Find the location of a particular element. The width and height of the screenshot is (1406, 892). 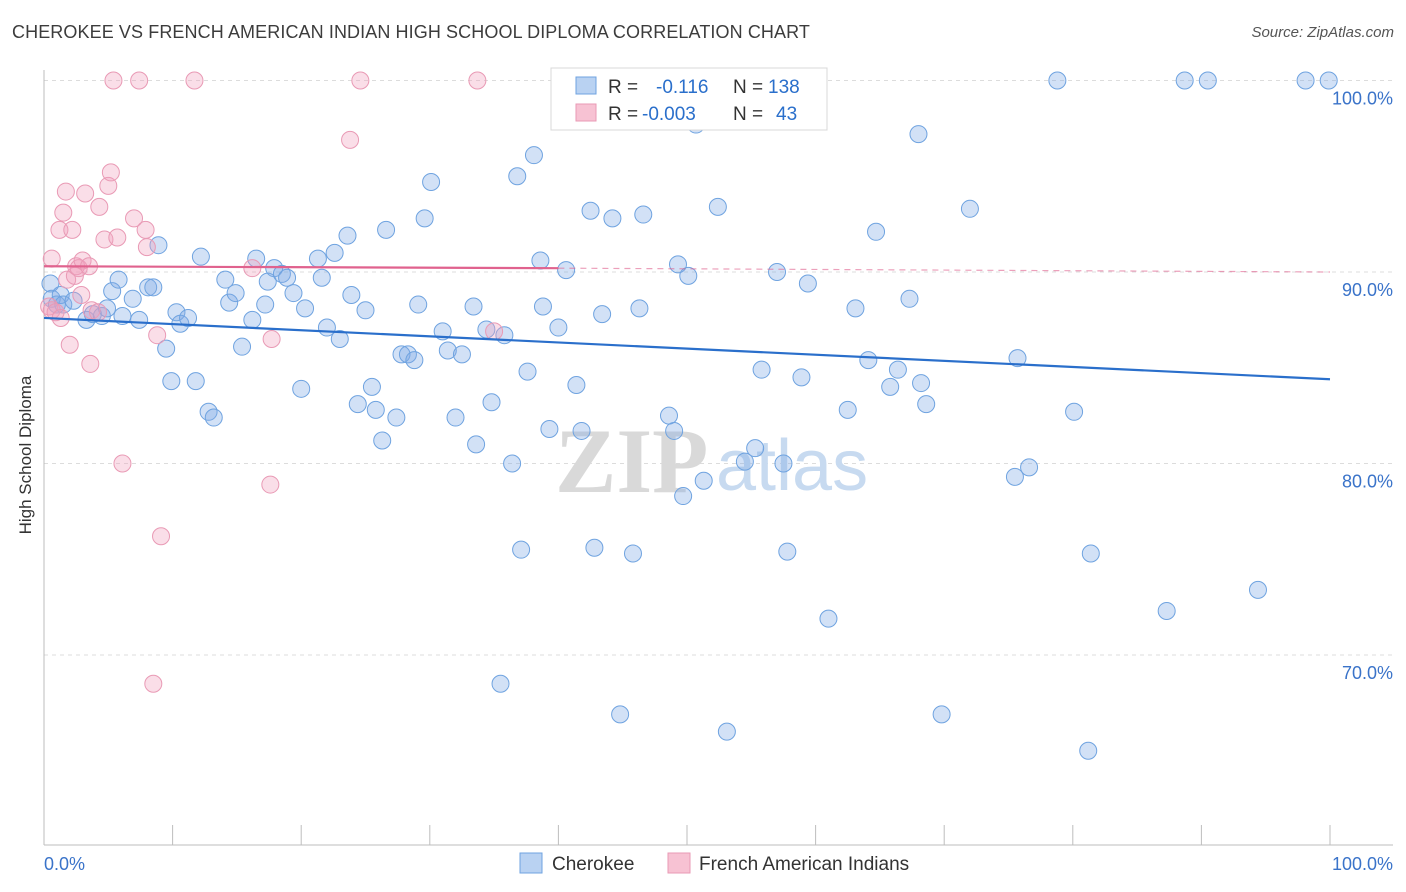

n-label-cherokee: N = is located at coordinates (748, 87).